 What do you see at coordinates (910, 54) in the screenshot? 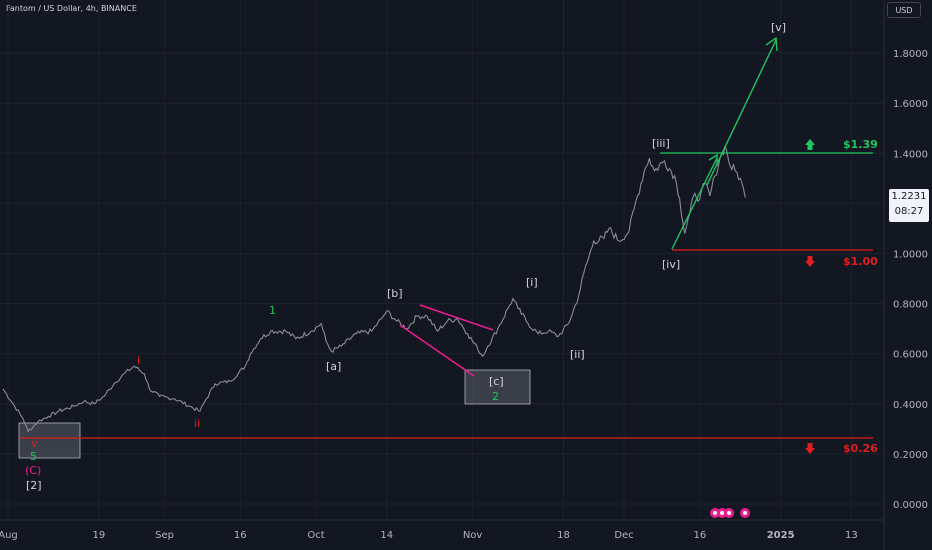
I see `price-tick-label: 1.8000` at bounding box center [910, 54].